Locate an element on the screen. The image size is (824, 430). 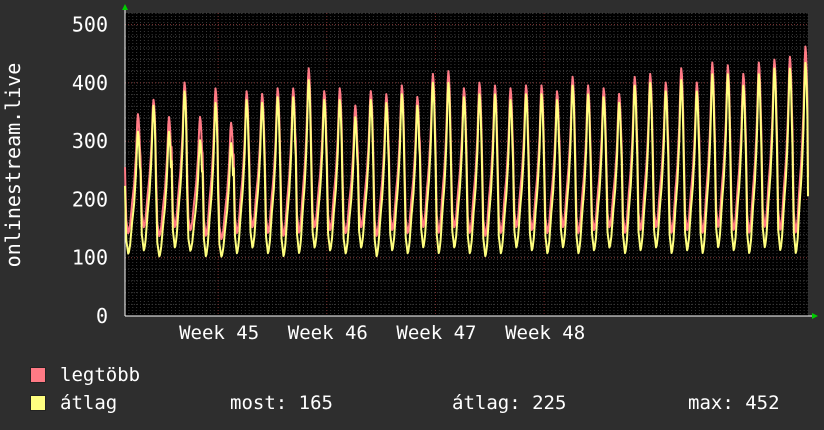
y-tick-label: 100 is located at coordinates (90, 258).